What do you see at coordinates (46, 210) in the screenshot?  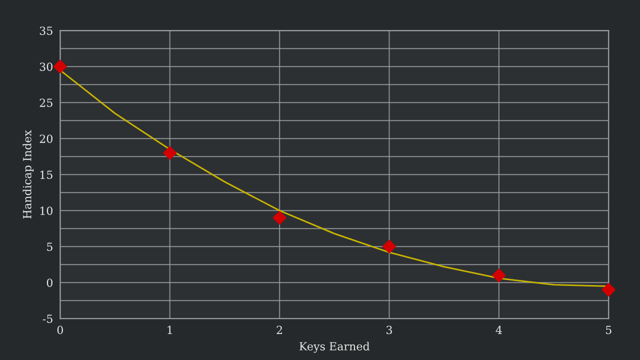 I see `y-tick-label: 10` at bounding box center [46, 210].